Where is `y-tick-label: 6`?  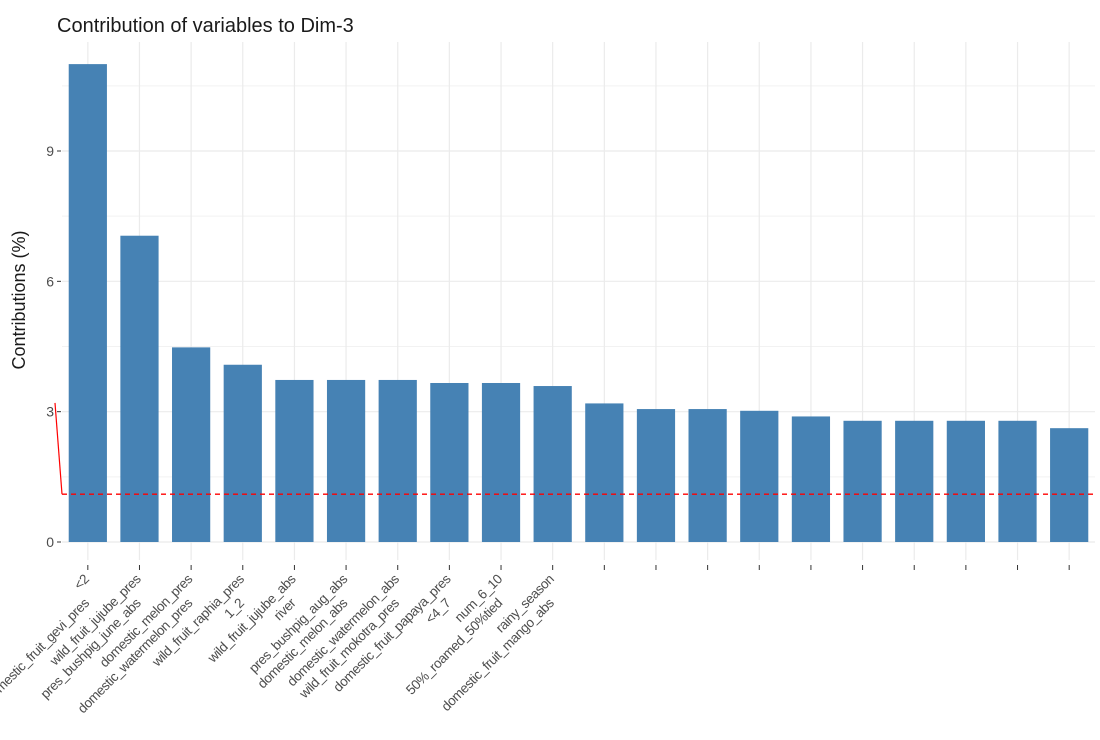
y-tick-label: 6 is located at coordinates (50, 281).